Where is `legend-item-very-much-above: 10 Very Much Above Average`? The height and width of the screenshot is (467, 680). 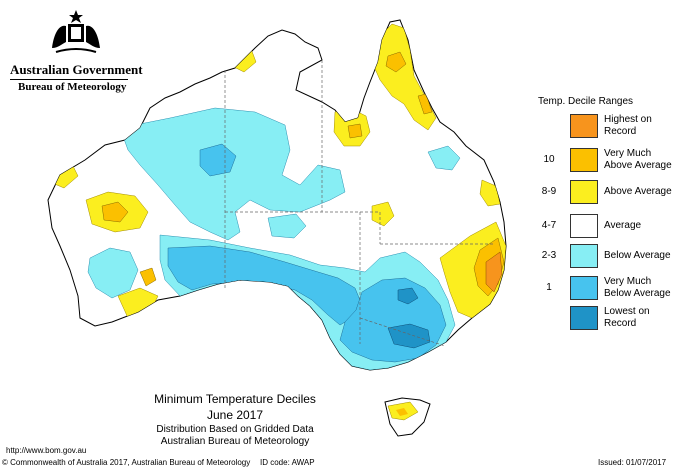
legend-item-very-much-above: 10 Very Much Above Average is located at coordinates (606, 160).